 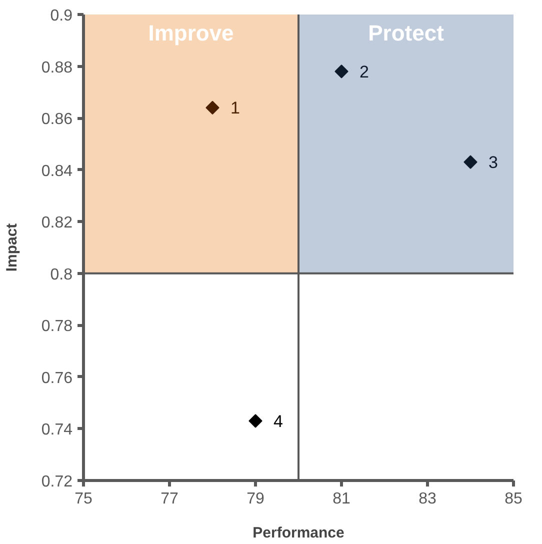 What do you see at coordinates (341, 499) in the screenshot?
I see `x-tick-label: 81` at bounding box center [341, 499].